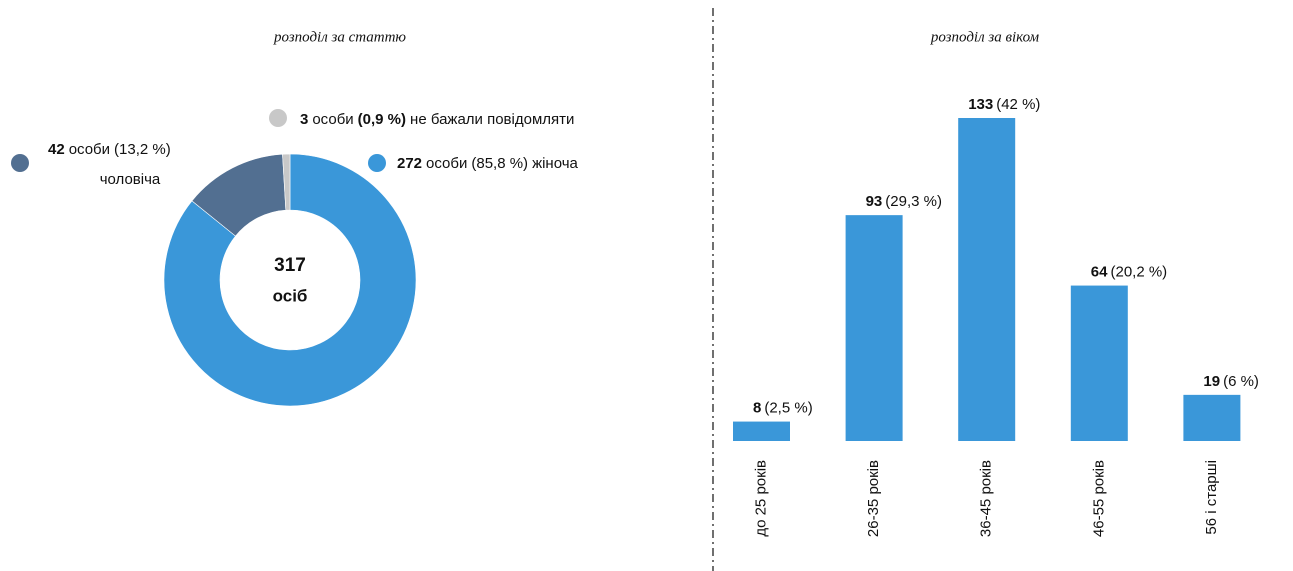  I want to click on bar-label: 93 (29,3 %), so click(904, 201).